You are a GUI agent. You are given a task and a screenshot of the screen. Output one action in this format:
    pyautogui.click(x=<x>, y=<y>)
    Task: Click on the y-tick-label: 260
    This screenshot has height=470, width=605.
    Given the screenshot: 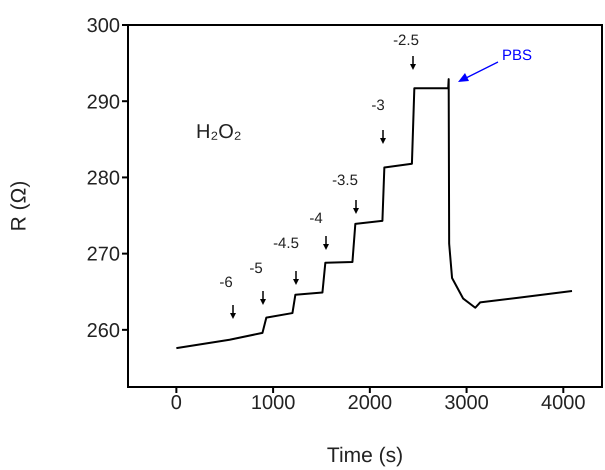 What is the action you would take?
    pyautogui.click(x=103, y=331)
    